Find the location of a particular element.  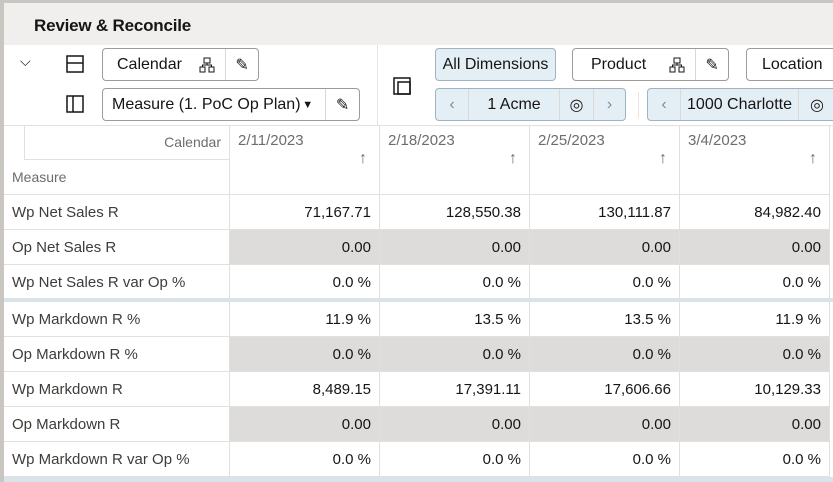

column-header: 3/4/2023 ↑ is located at coordinates (755, 160).